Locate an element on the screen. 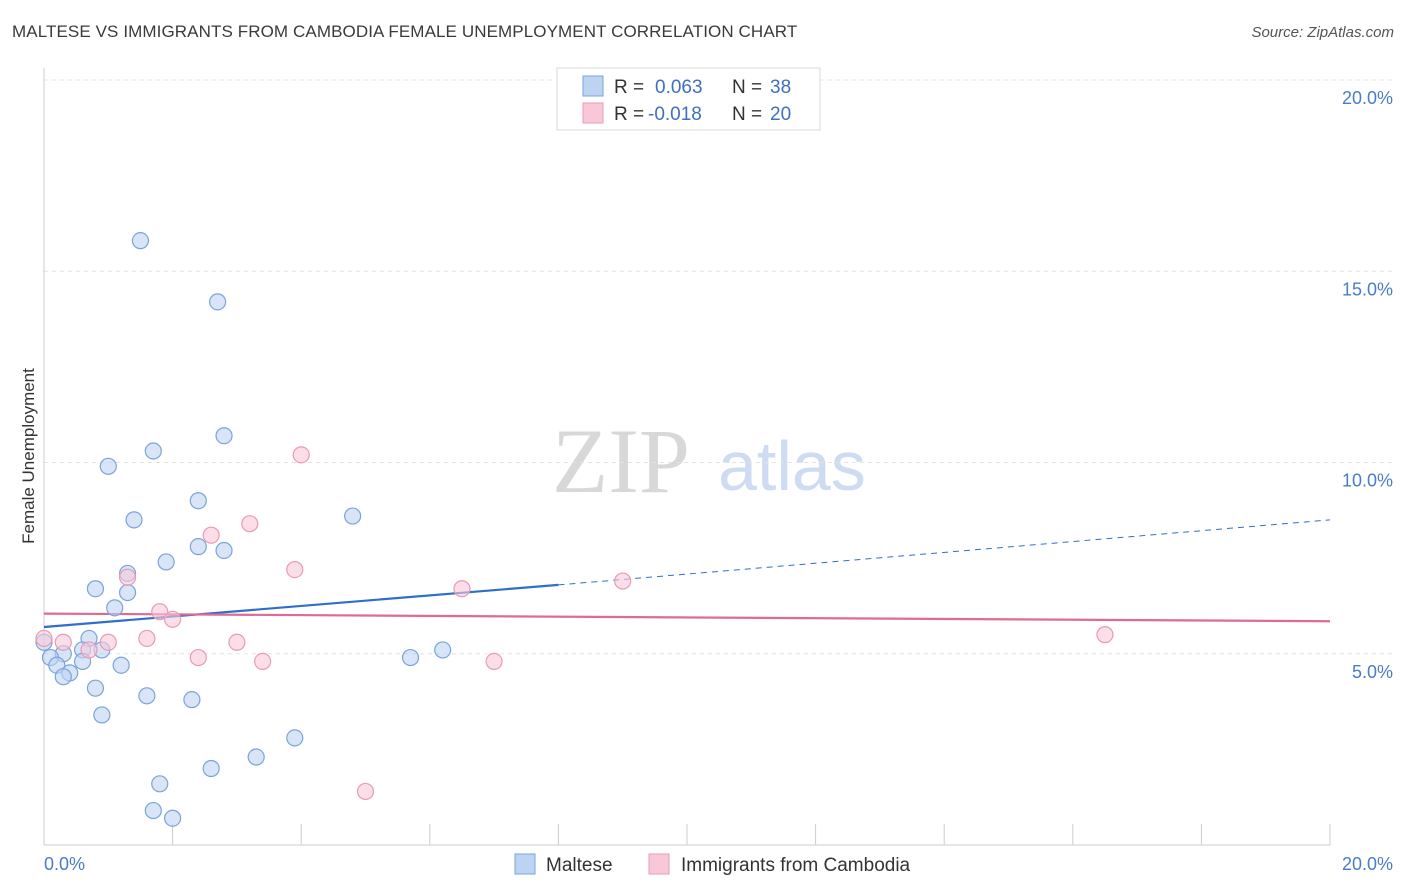 This screenshot has height=892, width=1406. y-axis-title: Female Unemployment is located at coordinates (28, 456).